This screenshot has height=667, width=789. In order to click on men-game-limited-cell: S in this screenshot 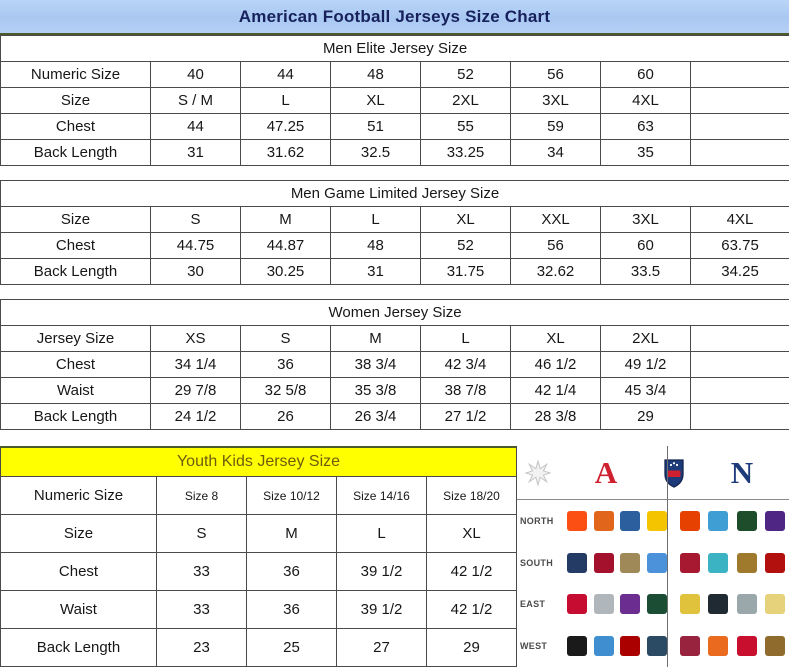, I will do `click(195, 220)`.